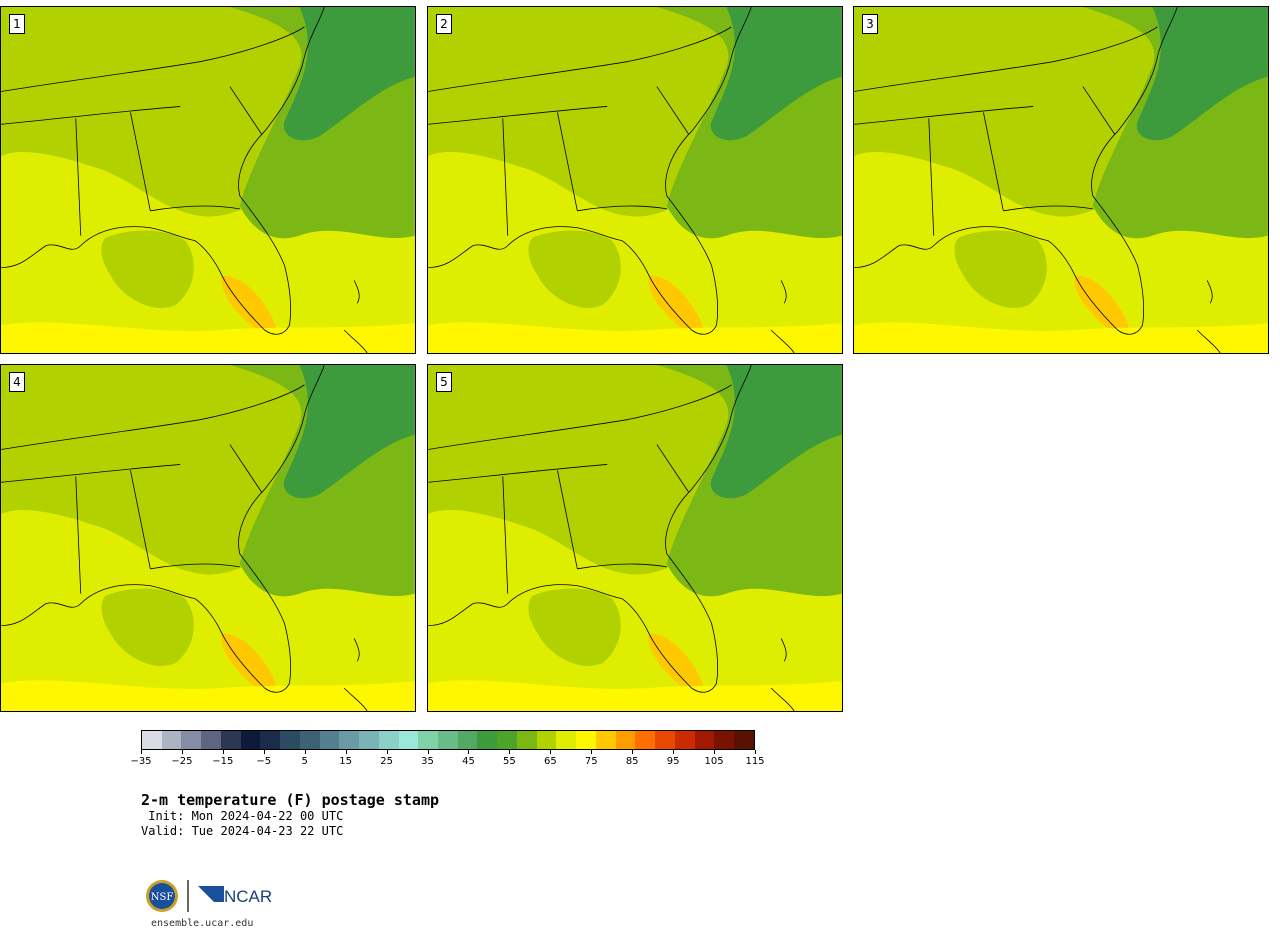 The width and height of the screenshot is (1280, 936). I want to click on panel-number-label: 2, so click(444, 24).